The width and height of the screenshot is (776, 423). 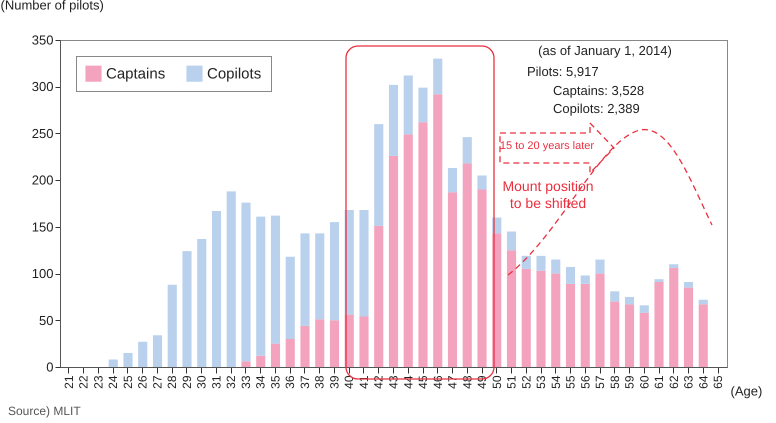 I want to click on annotation: (as of January 1, 2014), so click(x=605, y=50).